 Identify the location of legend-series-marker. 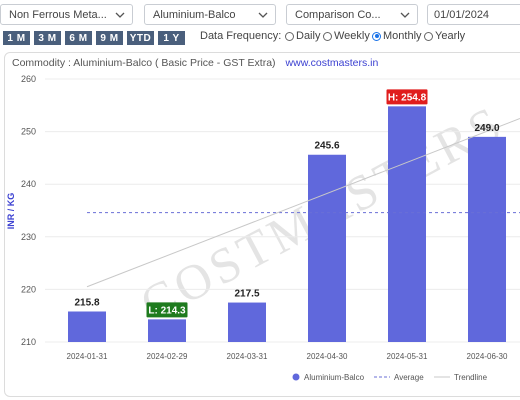
(296, 377).